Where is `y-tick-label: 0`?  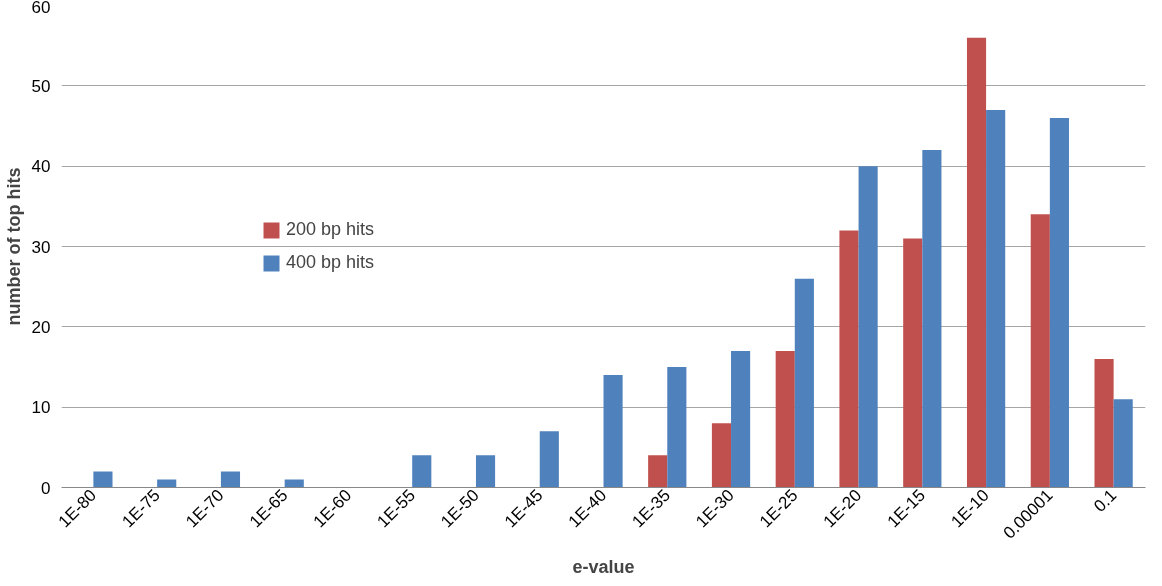
y-tick-label: 0 is located at coordinates (46, 488).